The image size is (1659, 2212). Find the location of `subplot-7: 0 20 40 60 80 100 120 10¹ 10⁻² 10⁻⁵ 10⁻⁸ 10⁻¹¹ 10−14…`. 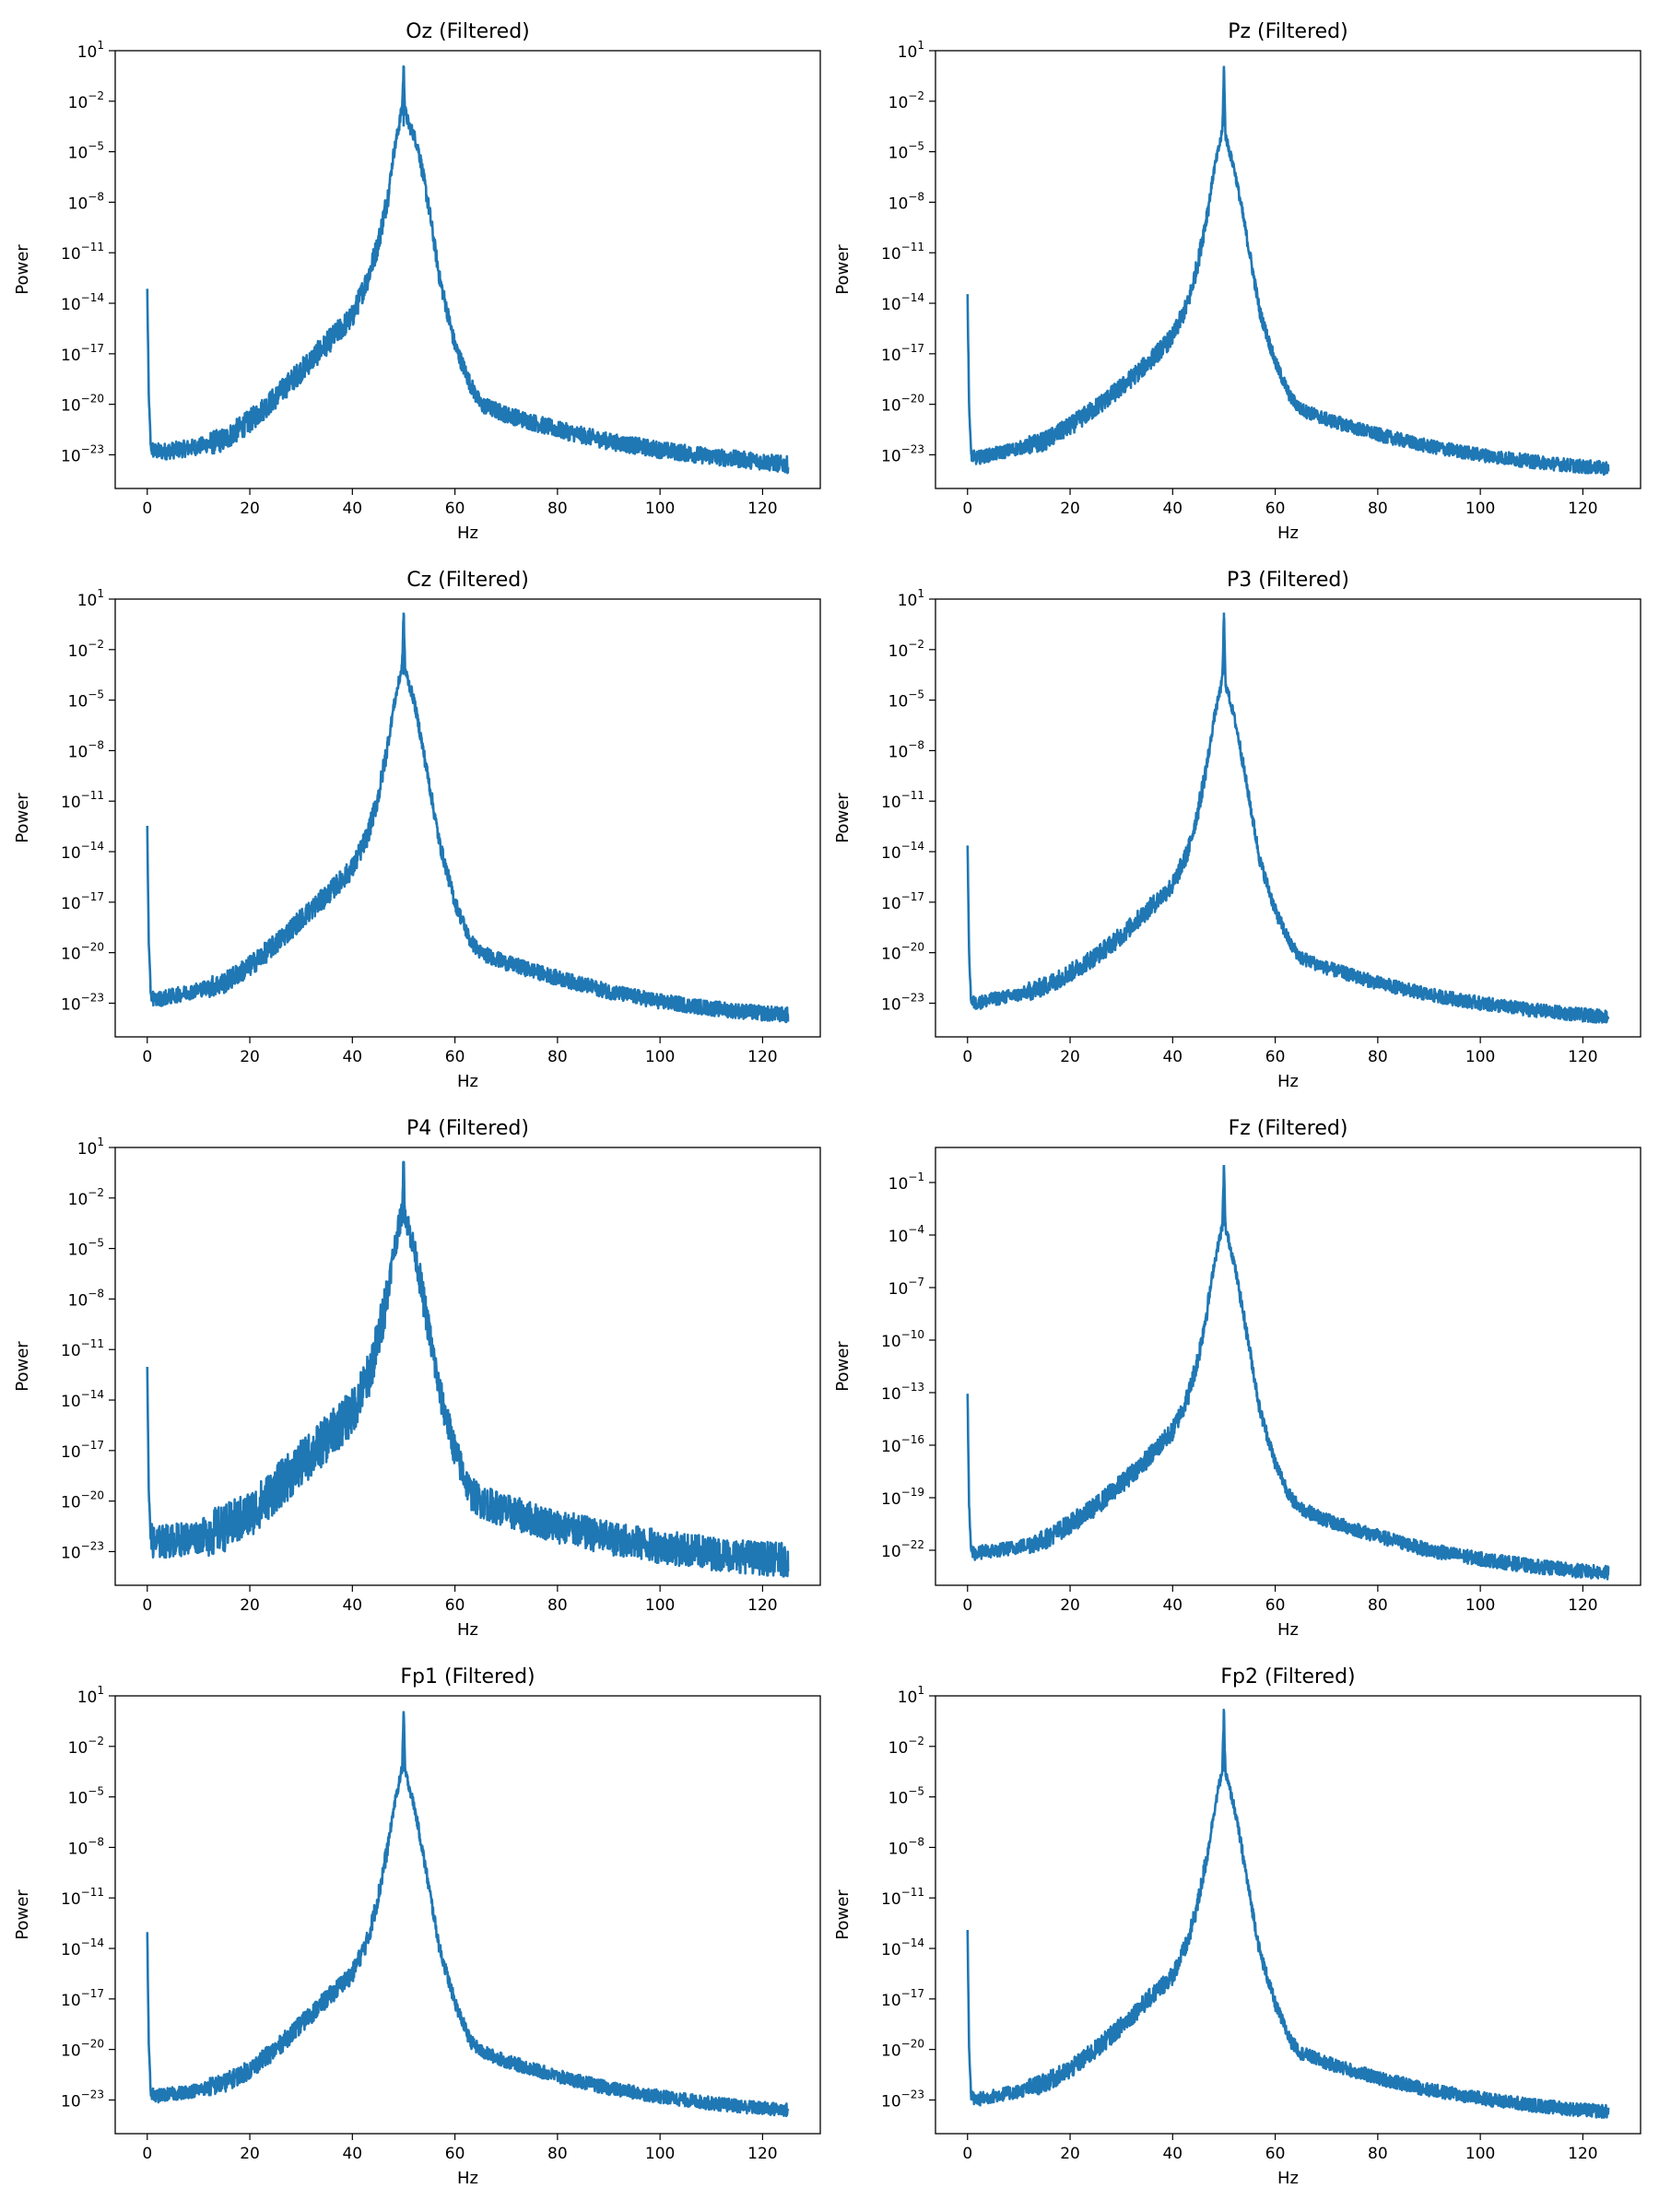

subplot-7: 0 20 40 60 80 100 120 10¹ 10⁻² 10⁻⁵ 10⁻⁸ 10⁻¹¹ 10−14… is located at coordinates (1237, 1926).